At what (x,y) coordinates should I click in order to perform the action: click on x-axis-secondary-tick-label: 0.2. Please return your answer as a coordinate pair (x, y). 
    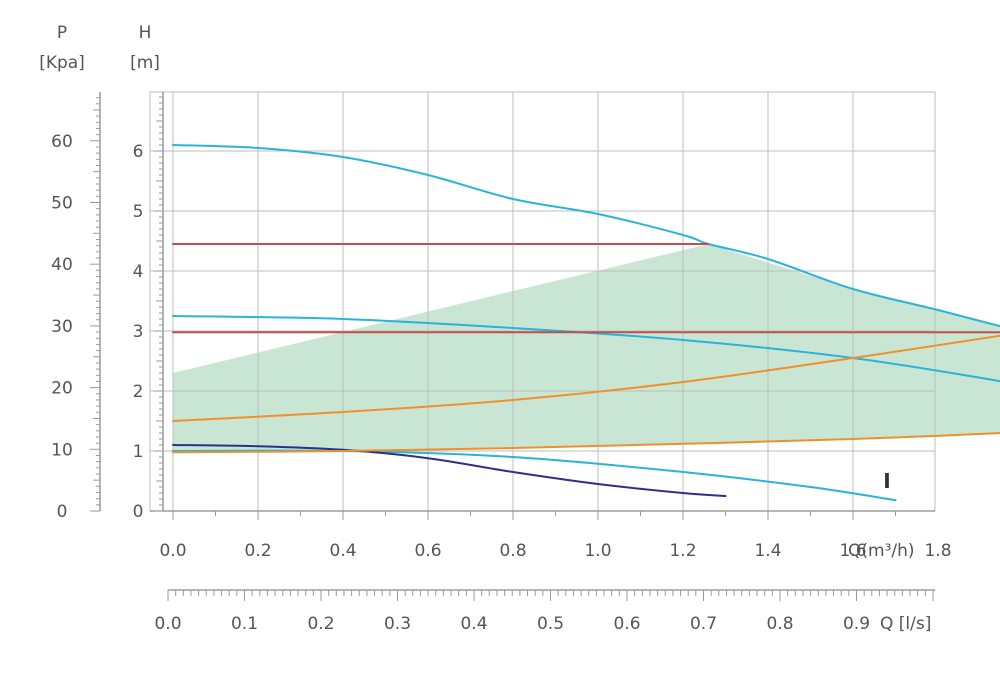
    Looking at the image, I should click on (320, 624).